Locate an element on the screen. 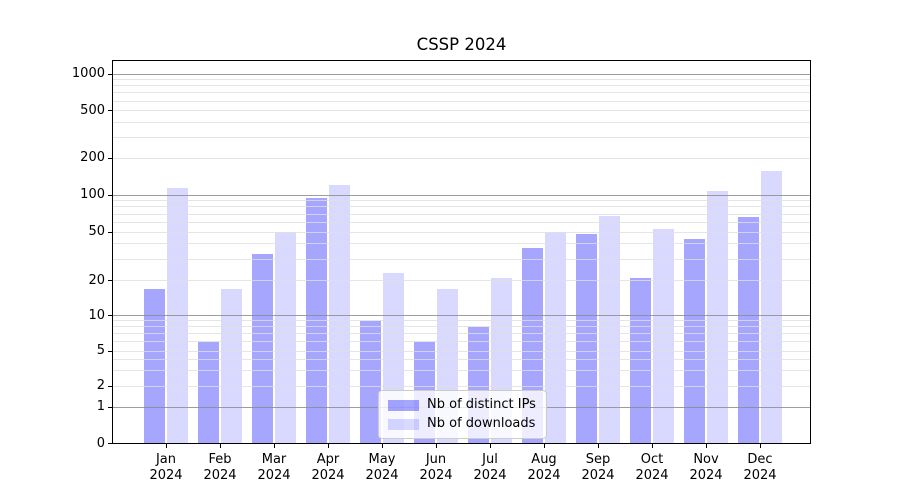 The image size is (900, 500). x-tick-label: Nov 2024 is located at coordinates (706, 468).